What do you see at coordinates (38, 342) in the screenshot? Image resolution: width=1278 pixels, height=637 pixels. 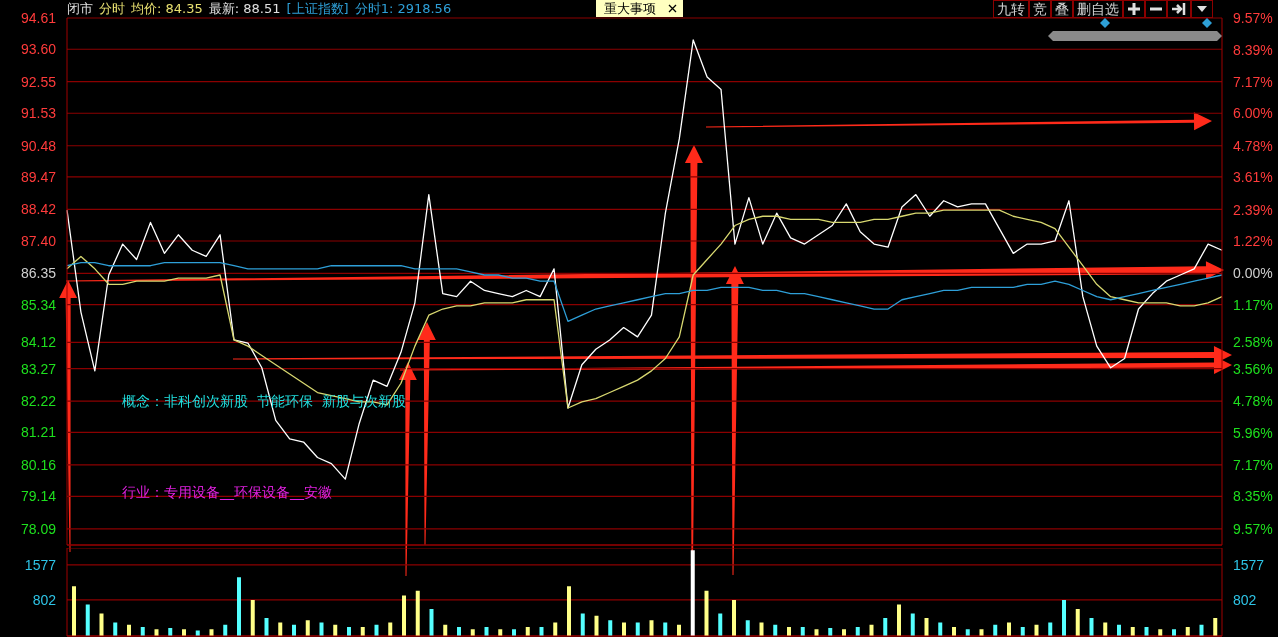 I see `y-tick-label: 84.12` at bounding box center [38, 342].